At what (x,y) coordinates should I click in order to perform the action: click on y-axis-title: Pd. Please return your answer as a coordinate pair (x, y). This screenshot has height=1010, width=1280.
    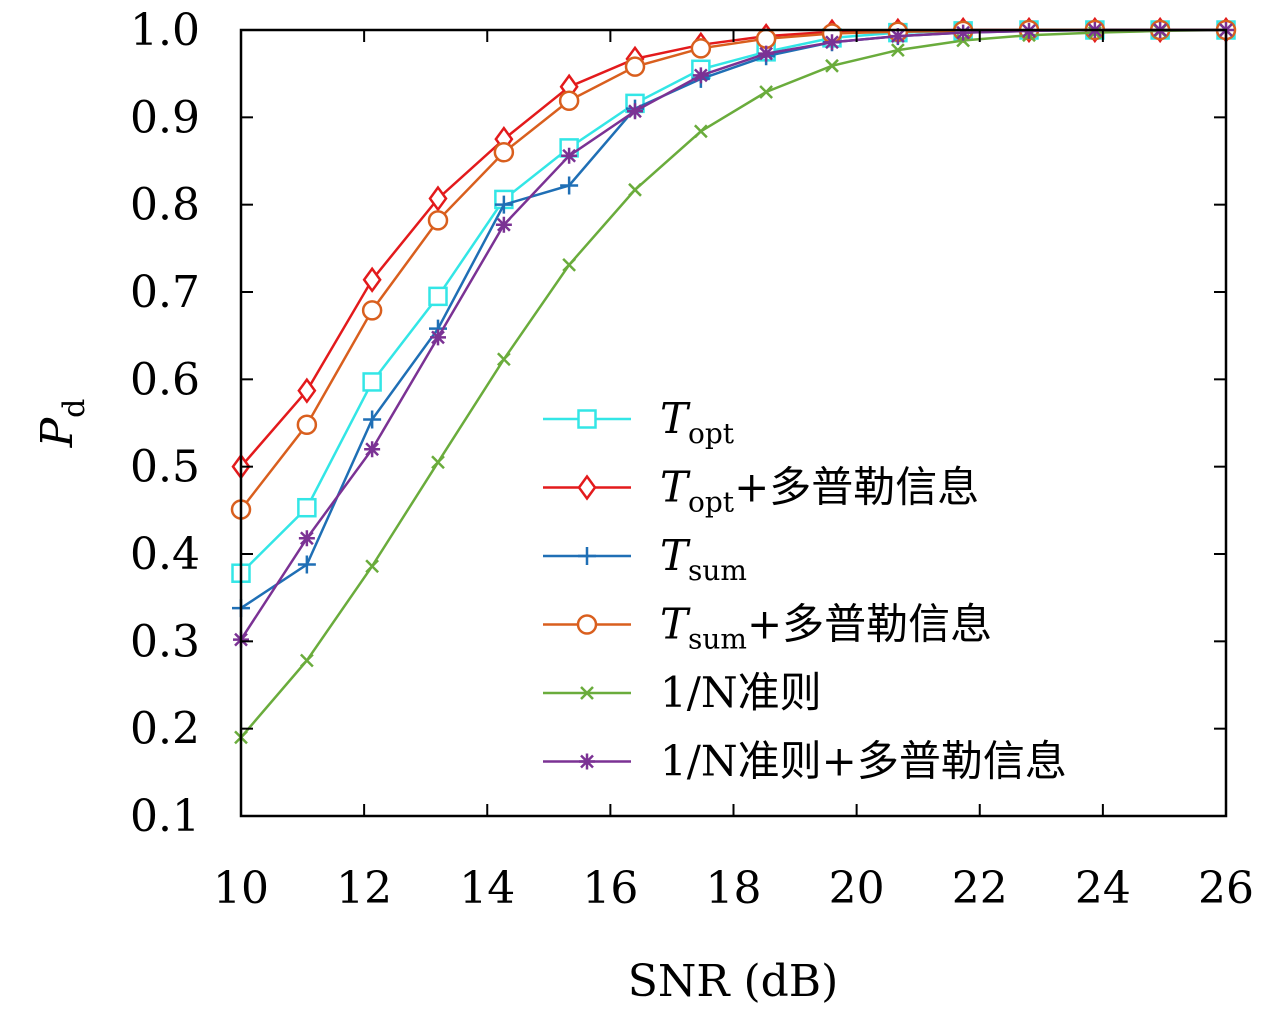
    Looking at the image, I should click on (62, 424).